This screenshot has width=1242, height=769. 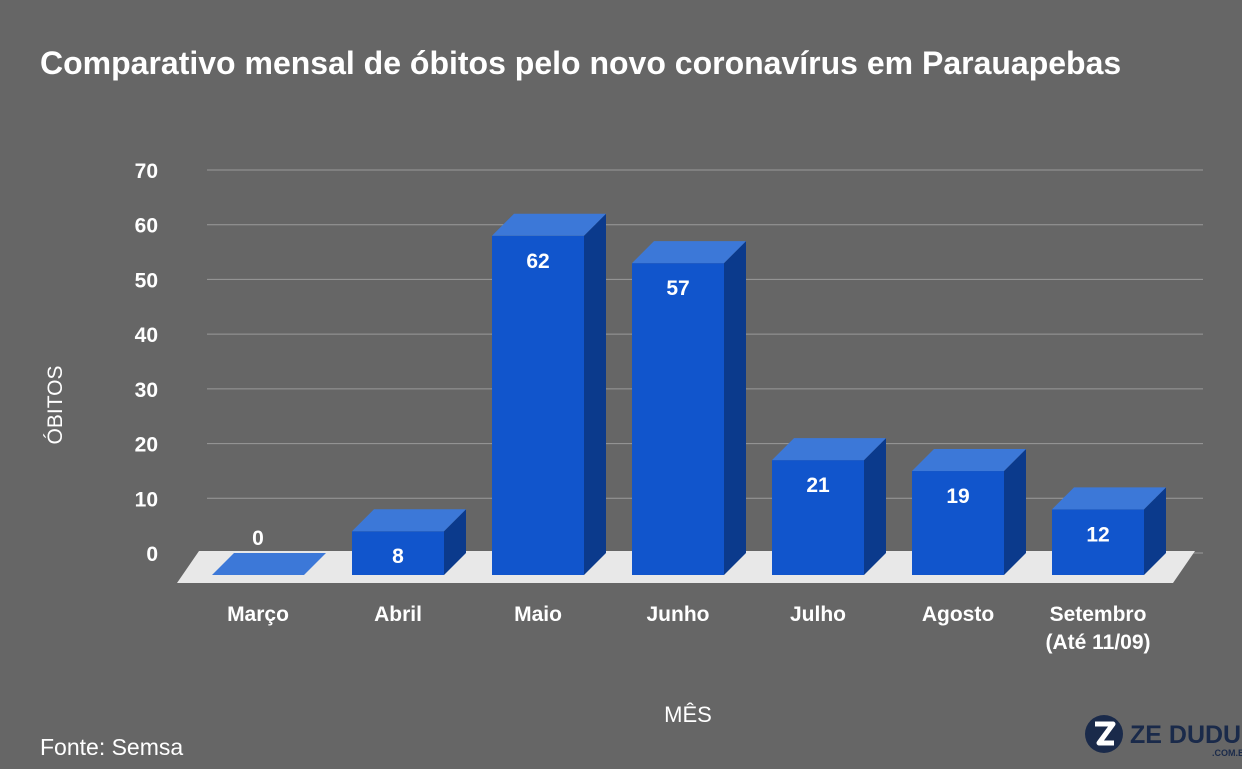 What do you see at coordinates (688, 714) in the screenshot?
I see `x-axis-label: MÊS` at bounding box center [688, 714].